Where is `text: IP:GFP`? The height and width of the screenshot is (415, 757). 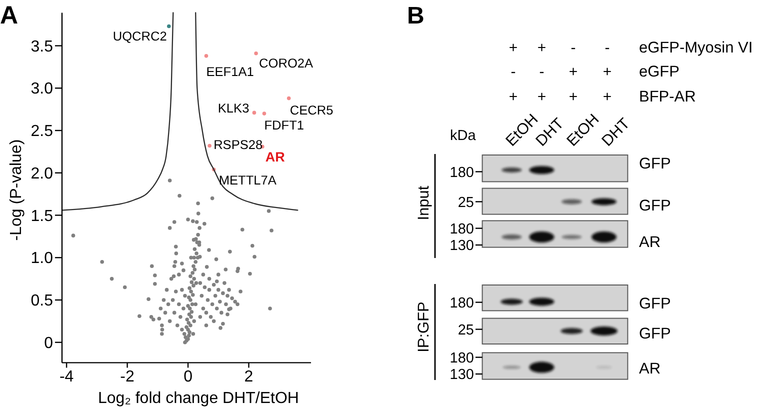
text: IP:GFP is located at coordinates (423, 327).